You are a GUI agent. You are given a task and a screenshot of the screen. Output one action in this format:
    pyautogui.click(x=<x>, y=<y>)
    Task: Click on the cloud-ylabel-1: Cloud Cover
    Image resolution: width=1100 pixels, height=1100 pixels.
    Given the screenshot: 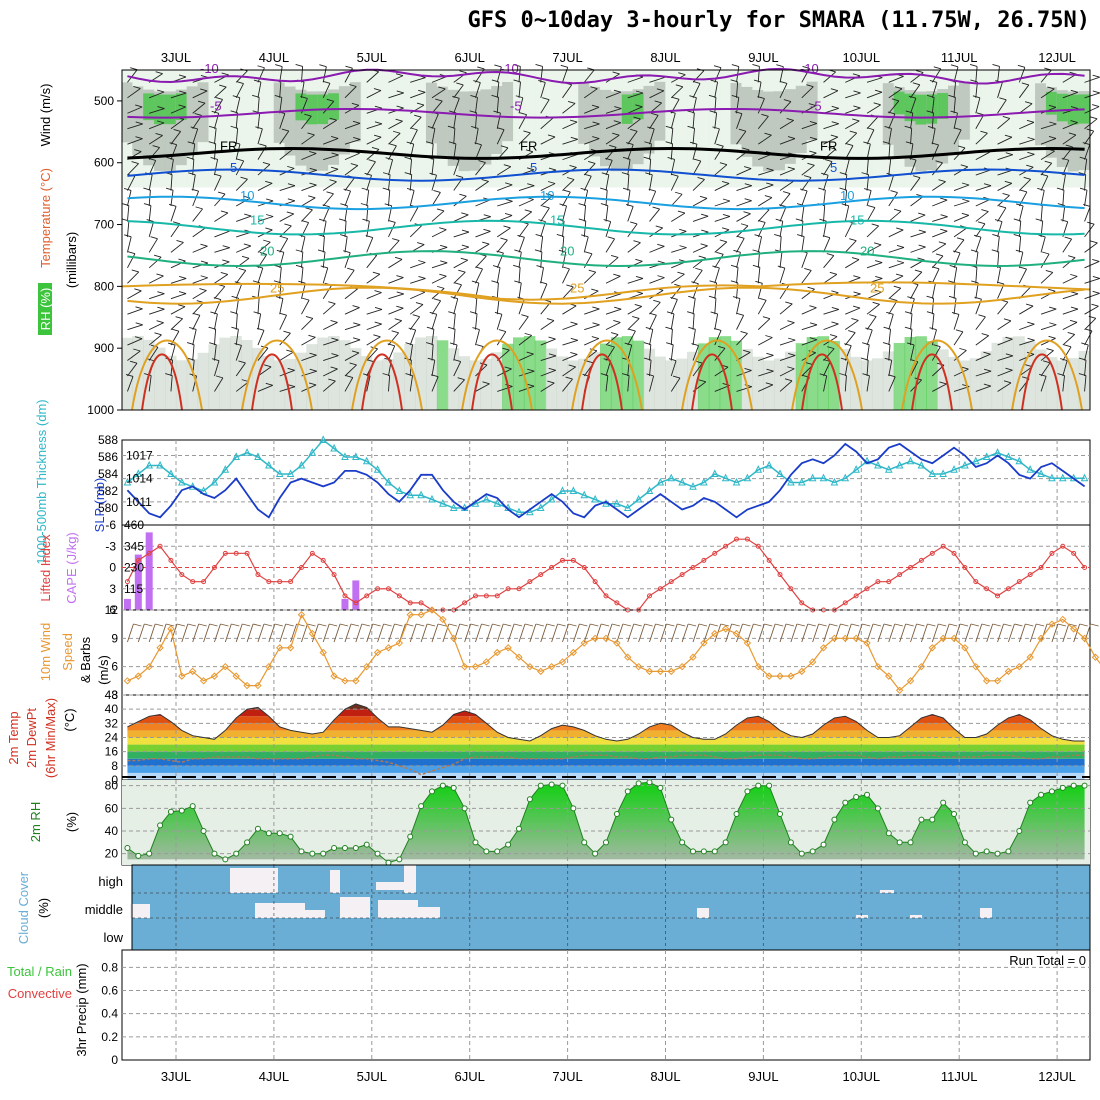 What is the action you would take?
    pyautogui.click(x=23, y=907)
    